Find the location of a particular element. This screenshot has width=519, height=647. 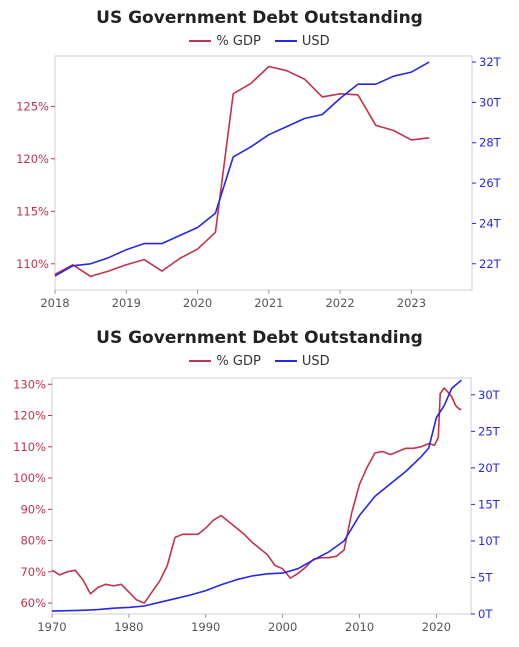

x-tick-label: 2010 is located at coordinates (359, 627).